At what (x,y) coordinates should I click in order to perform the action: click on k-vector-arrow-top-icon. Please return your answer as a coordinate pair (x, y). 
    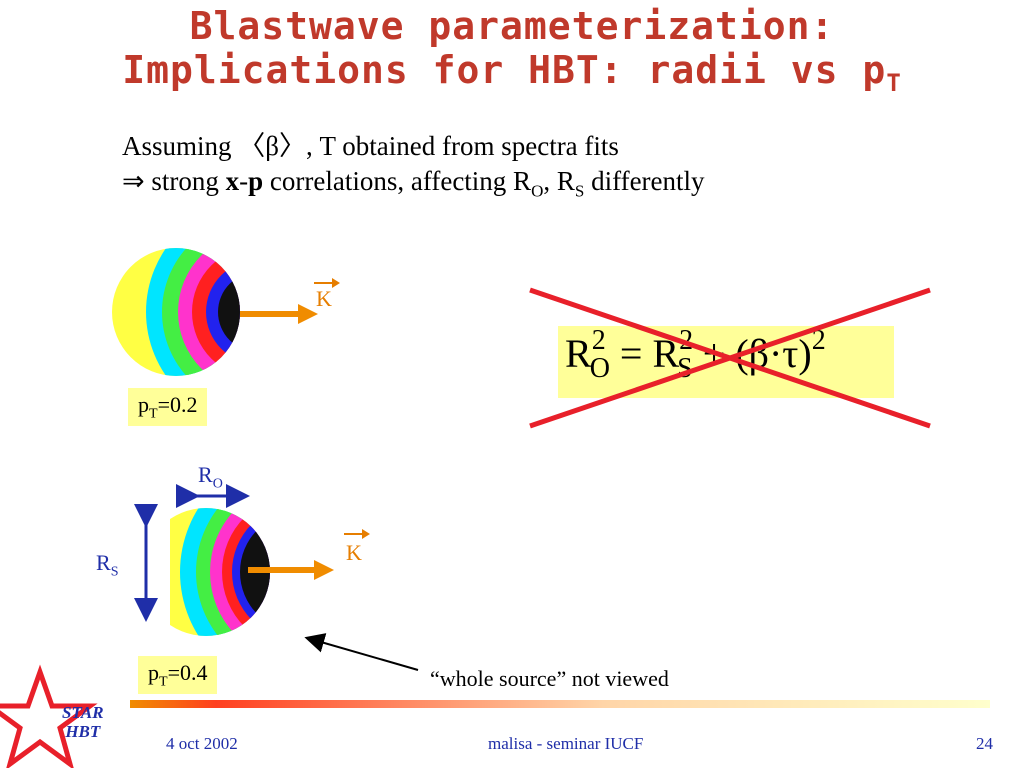
    Looking at the image, I should click on (327, 283).